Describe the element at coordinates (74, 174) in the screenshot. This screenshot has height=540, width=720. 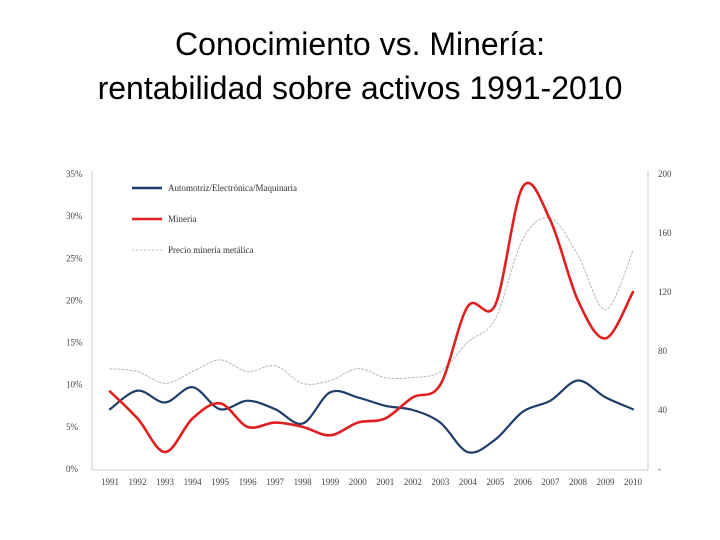
I see `y-left-tick-label: 35%` at that location.